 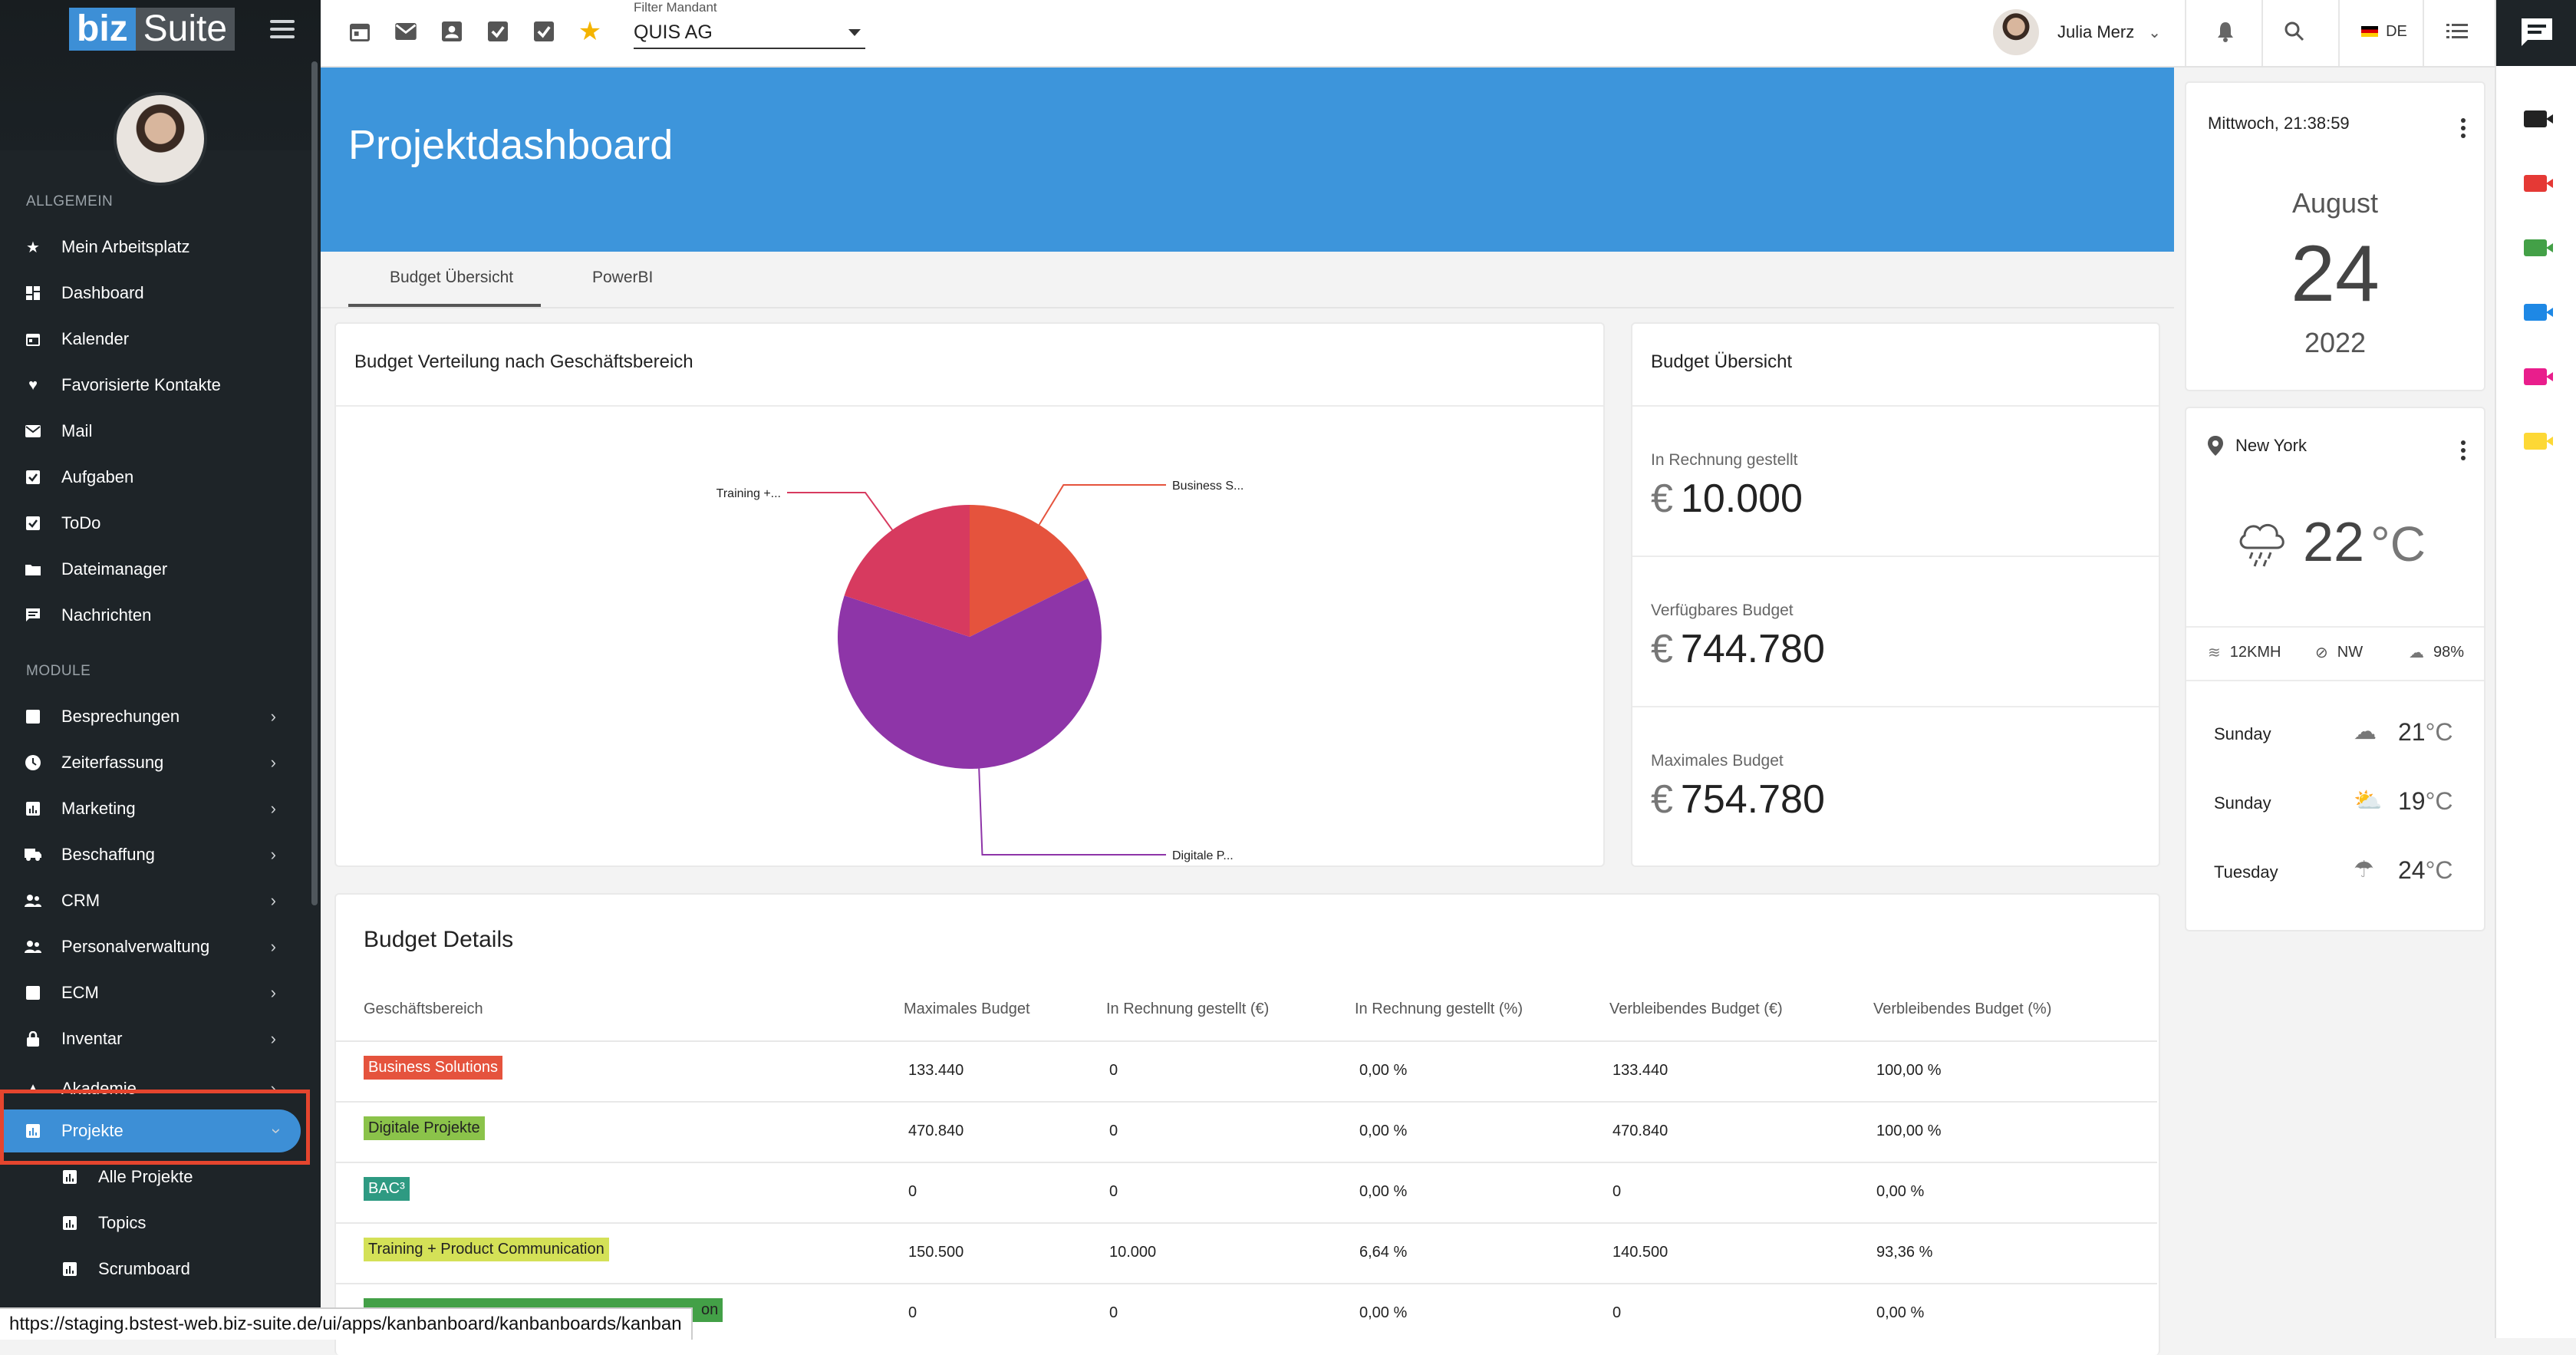 What do you see at coordinates (152, 30) in the screenshot?
I see `brand-logo: biz Suite` at bounding box center [152, 30].